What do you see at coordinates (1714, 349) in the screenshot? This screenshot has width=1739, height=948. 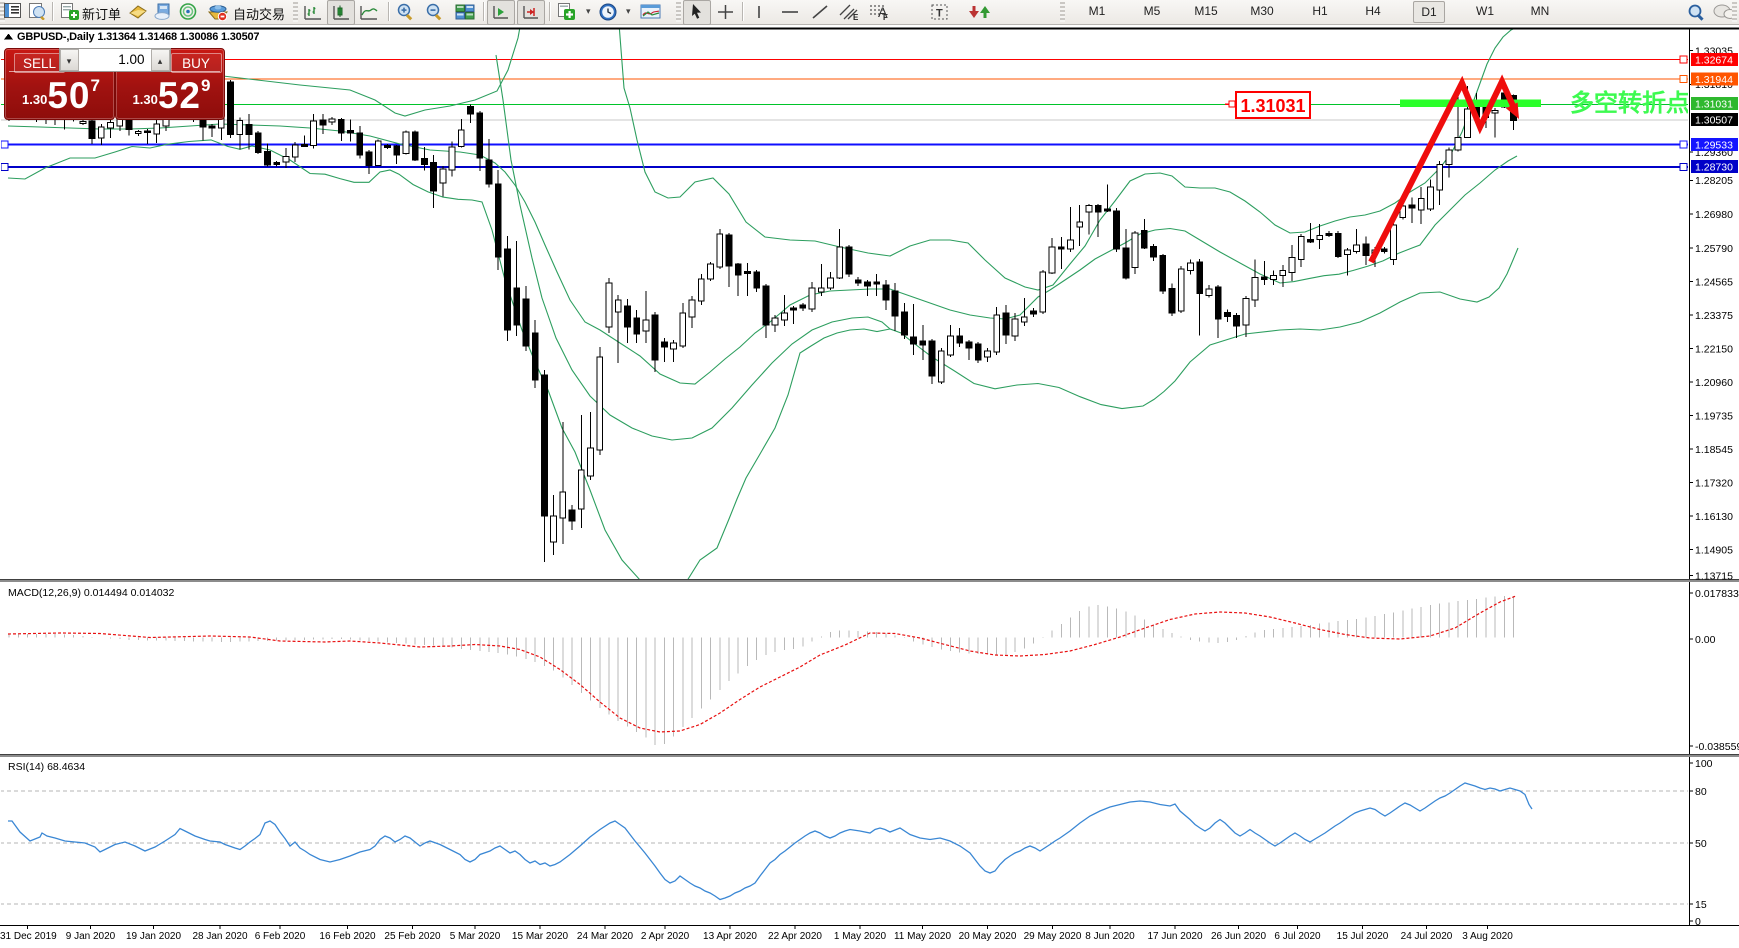 I see `svg-text: 1.22150` at bounding box center [1714, 349].